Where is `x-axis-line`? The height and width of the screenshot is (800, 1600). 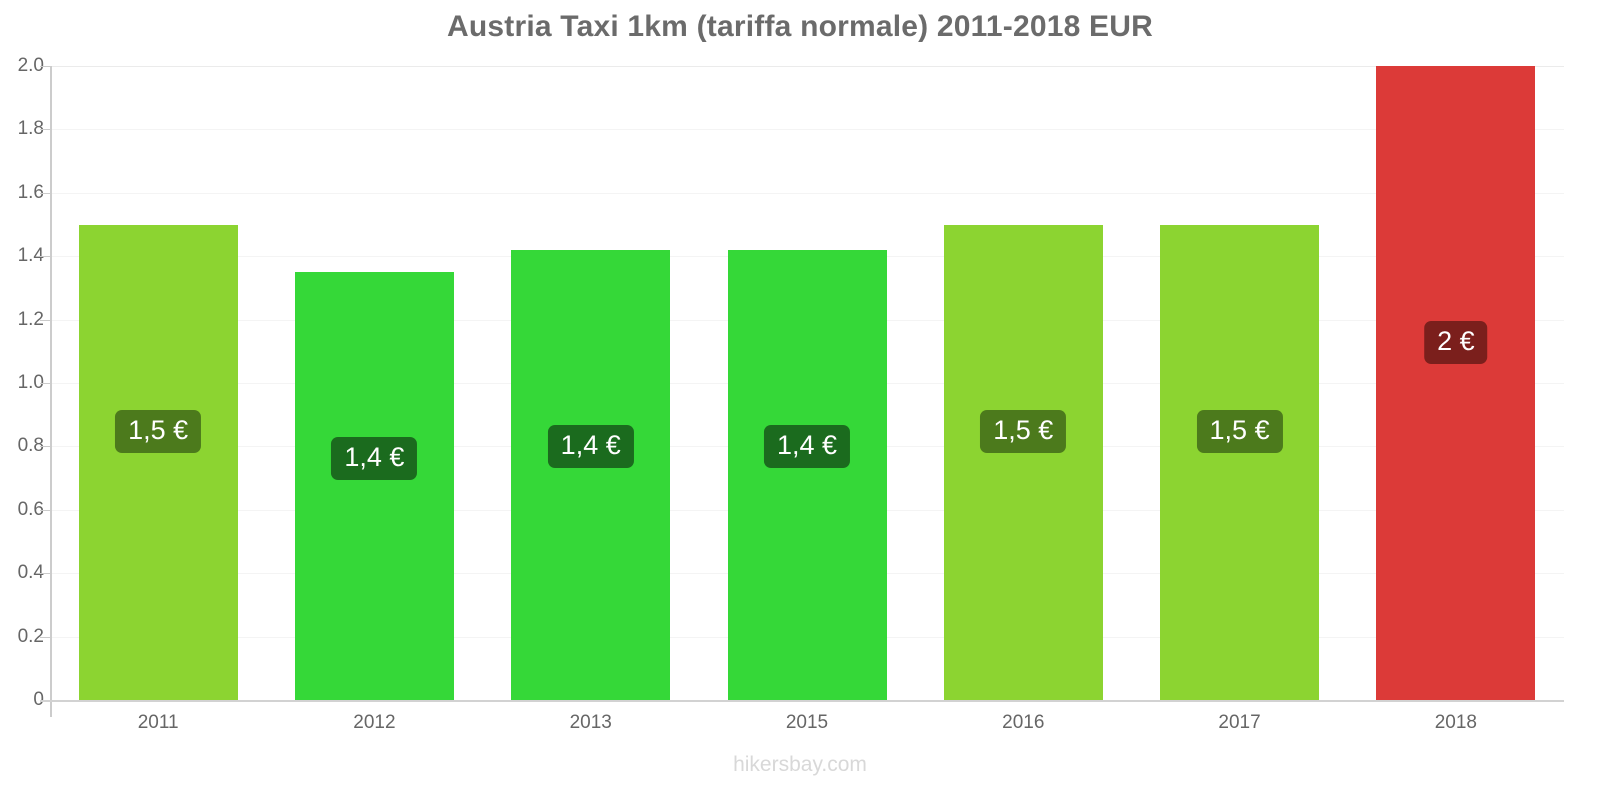
x-axis-line is located at coordinates (802, 701).